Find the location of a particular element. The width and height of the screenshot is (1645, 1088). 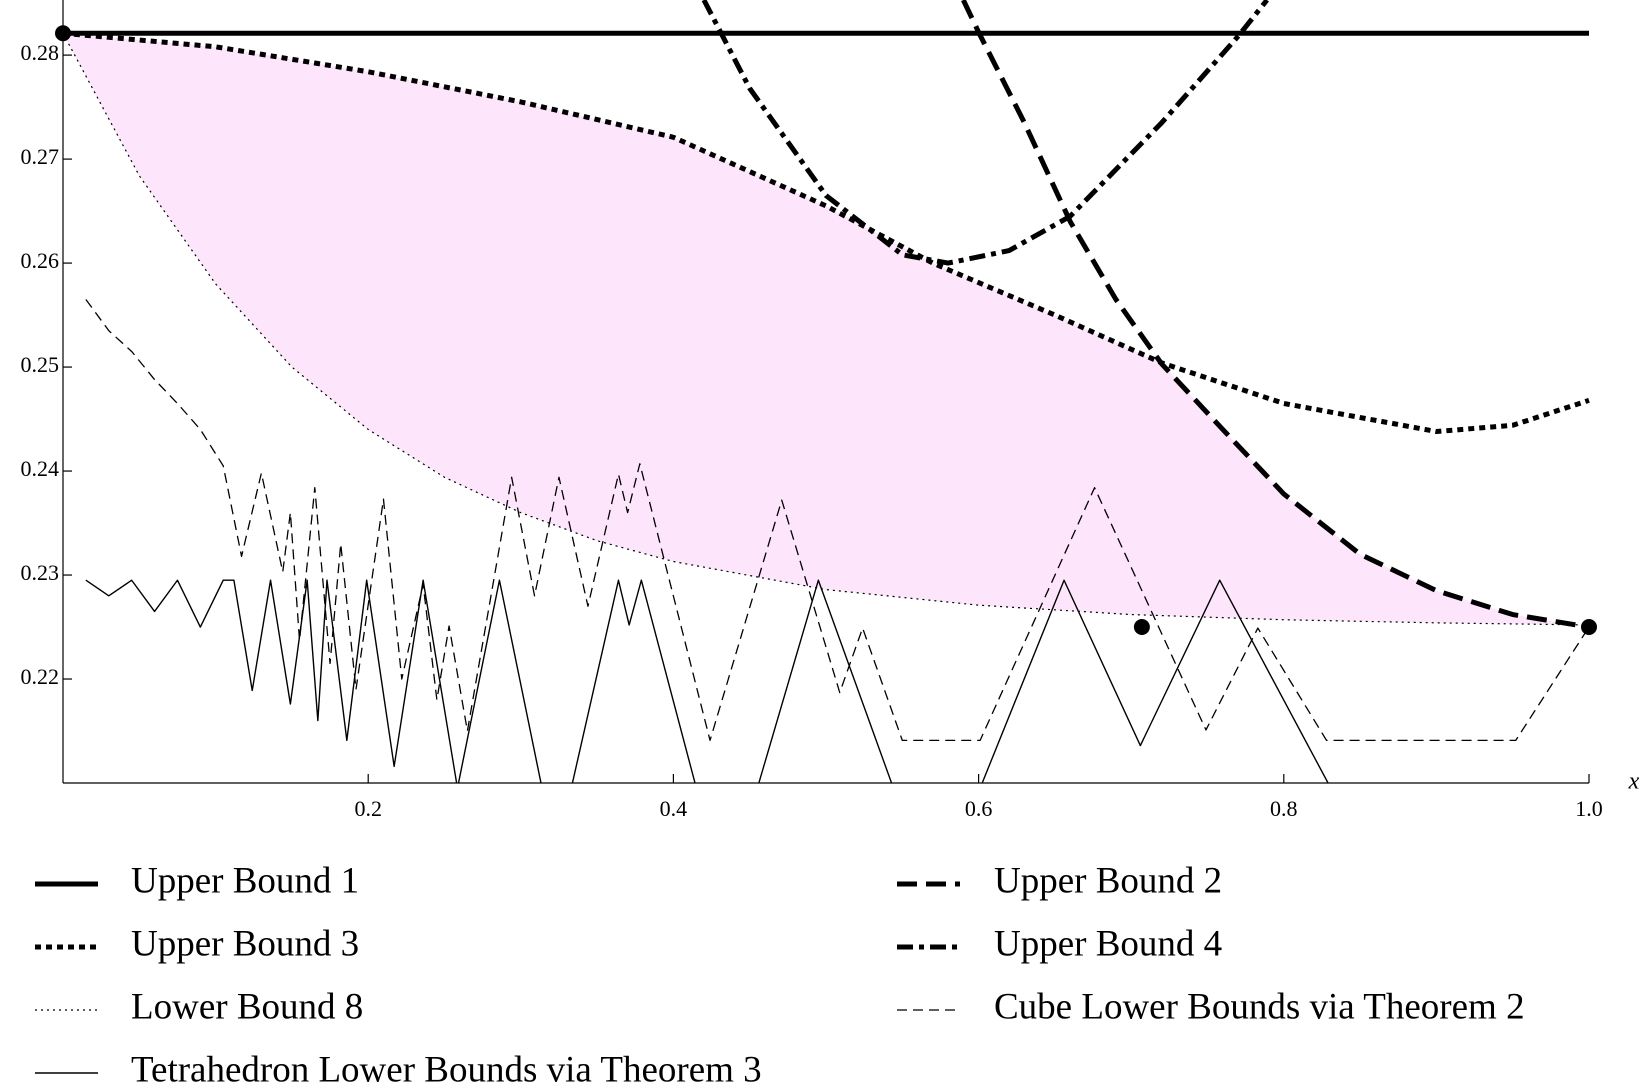

x-tick-label: 0.6 is located at coordinates (979, 808).